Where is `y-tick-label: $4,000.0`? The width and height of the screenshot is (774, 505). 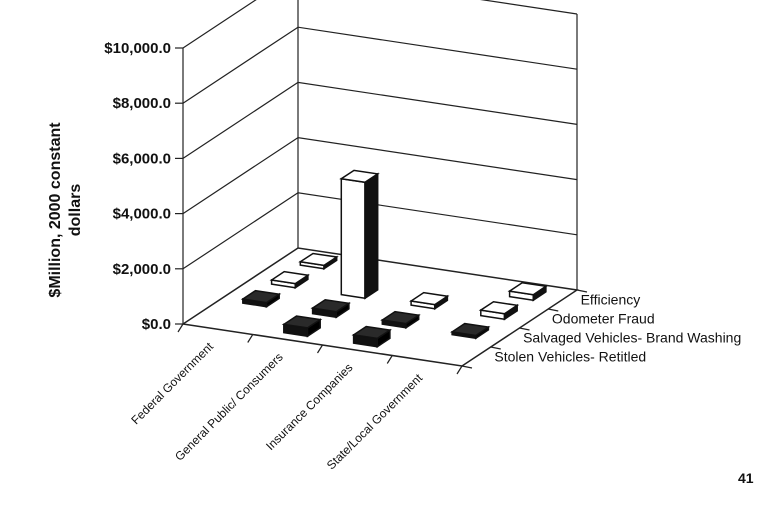
y-tick-label: $4,000.0 is located at coordinates (142, 214).